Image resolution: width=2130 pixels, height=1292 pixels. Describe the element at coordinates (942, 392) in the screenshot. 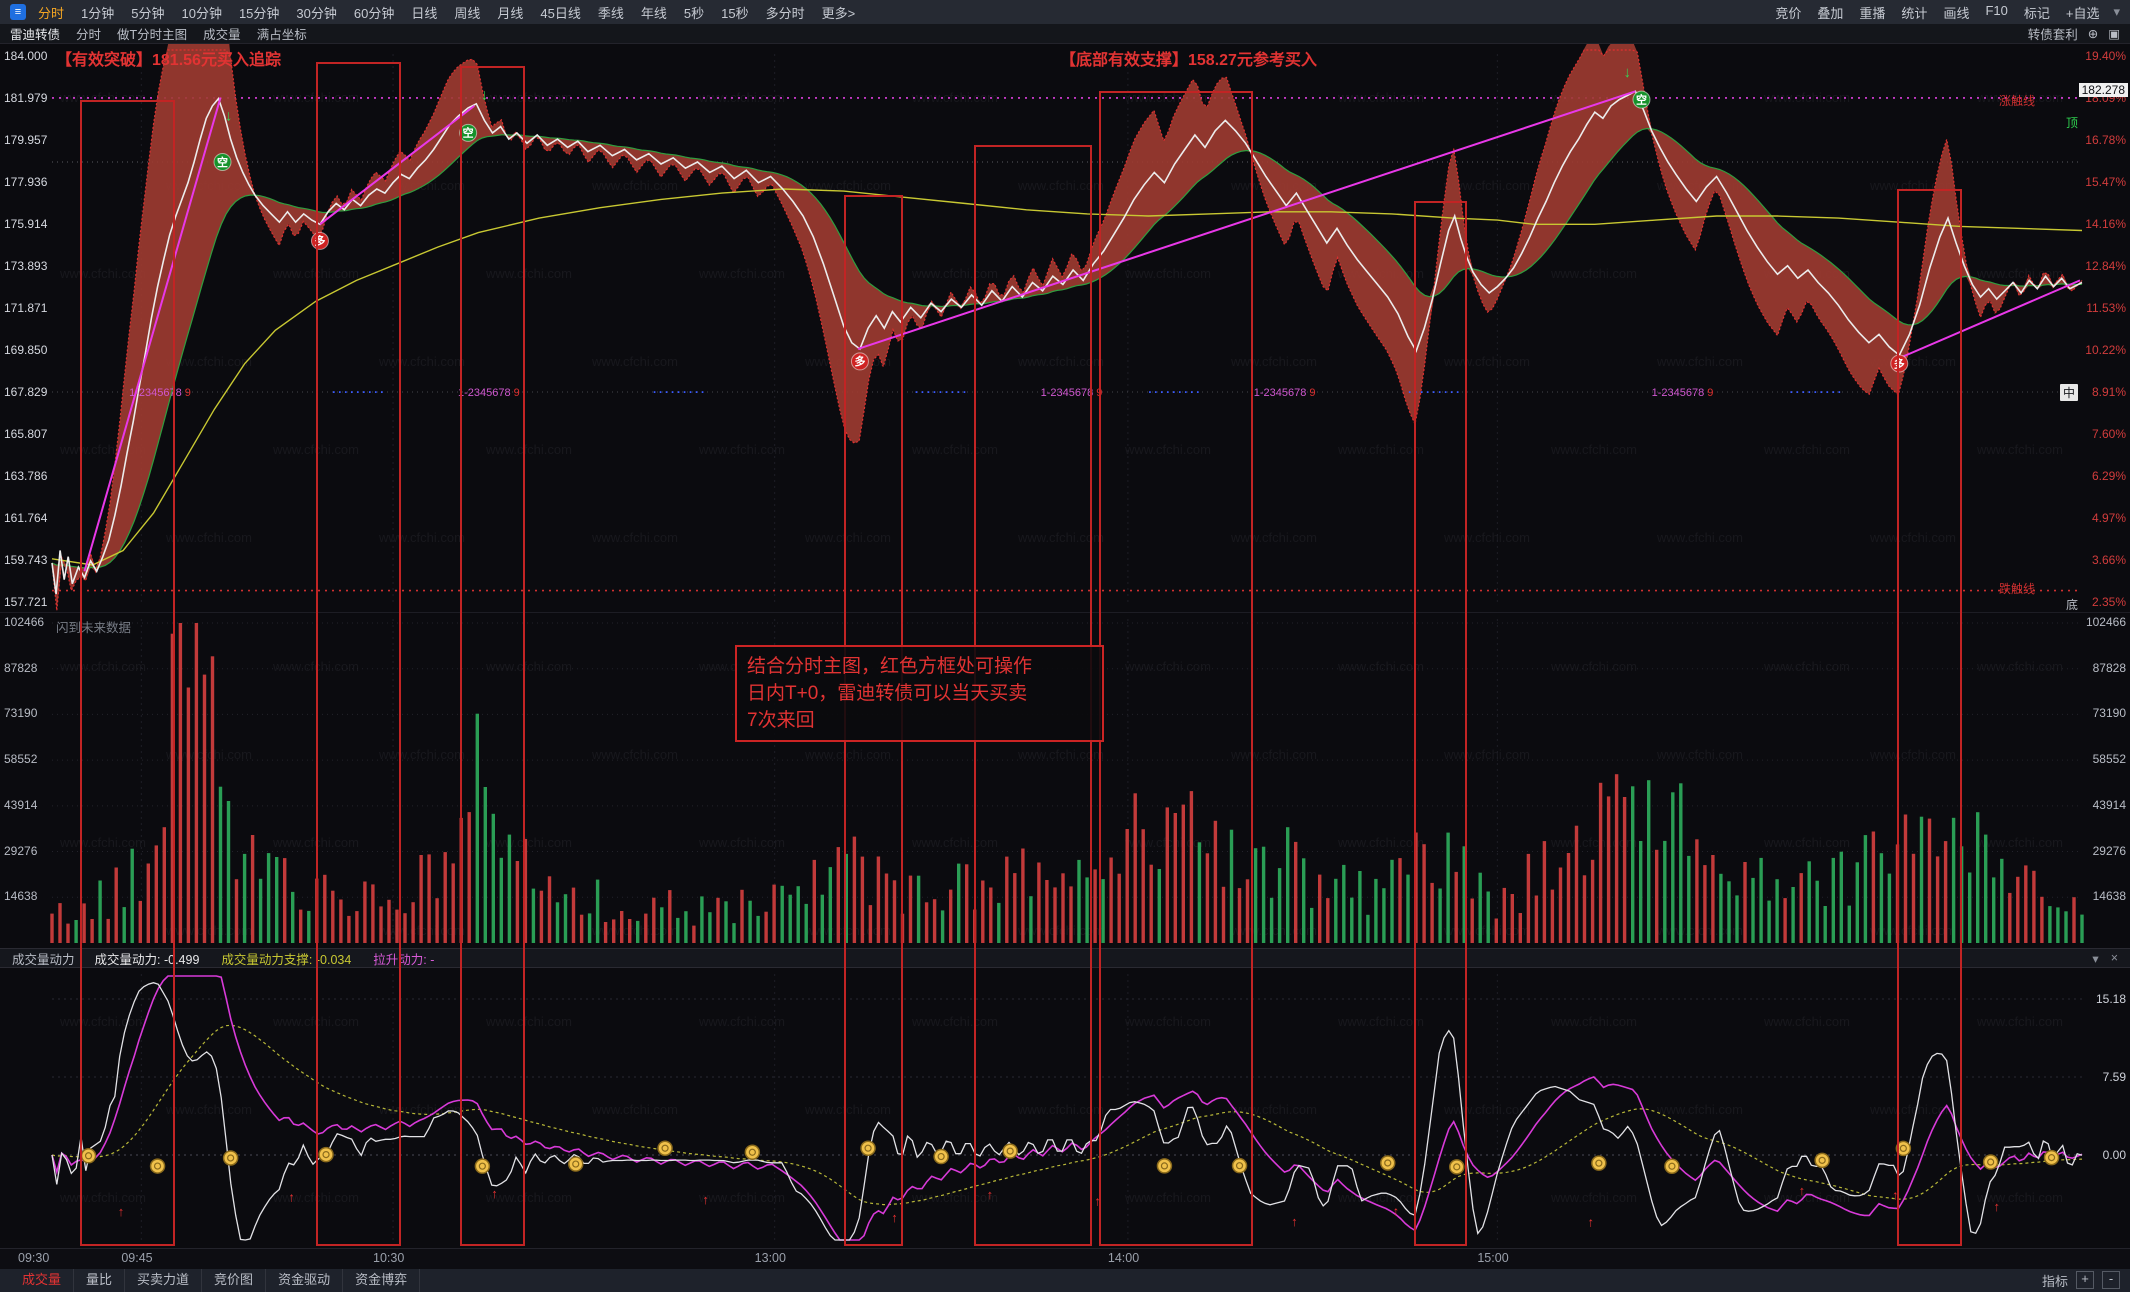

I see `sequence-dots-2: ·········` at that location.